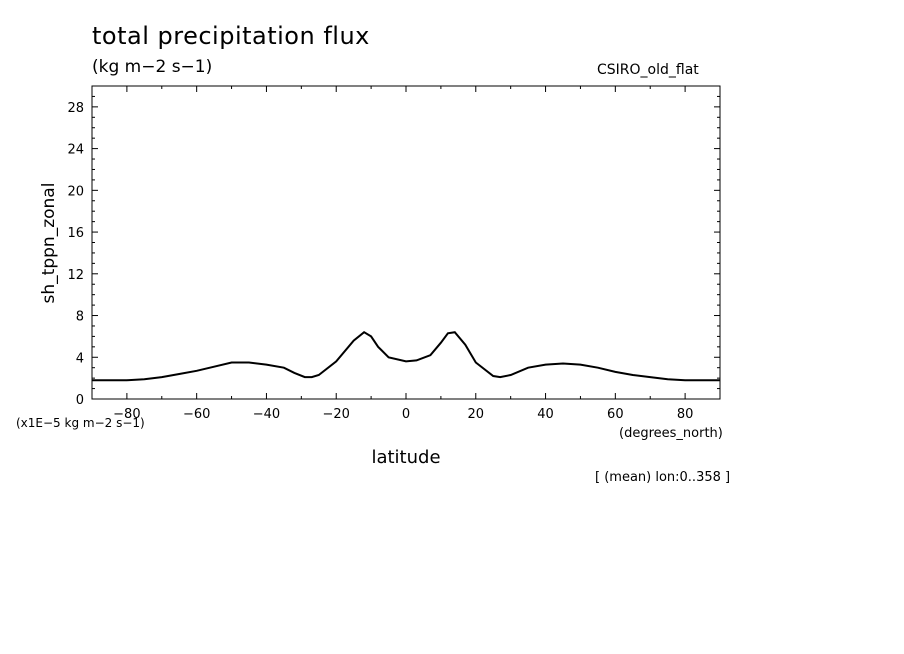  I want to click on x-tick-label: 40, so click(545, 414).